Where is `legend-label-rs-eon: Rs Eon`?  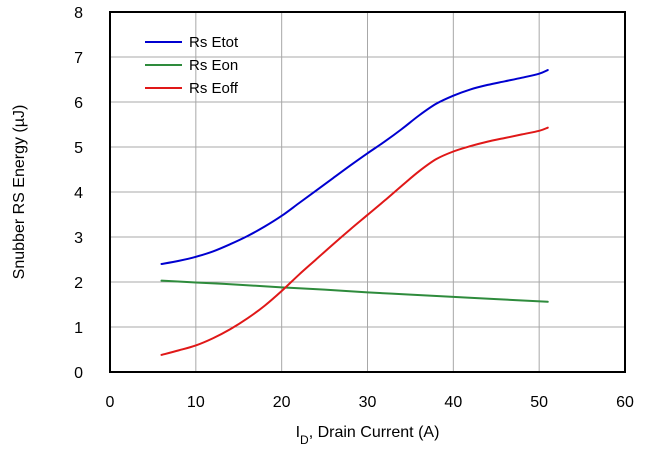 legend-label-rs-eon: Rs Eon is located at coordinates (213, 65).